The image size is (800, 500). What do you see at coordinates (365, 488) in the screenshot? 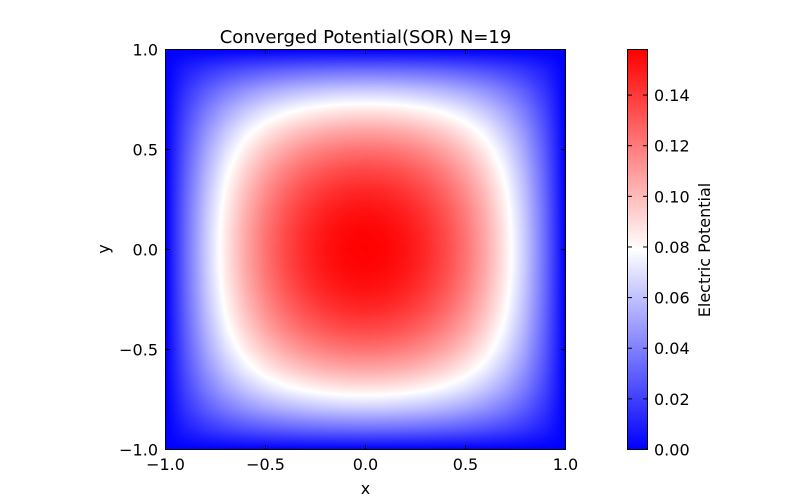
I see `x-axis-label: x` at bounding box center [365, 488].